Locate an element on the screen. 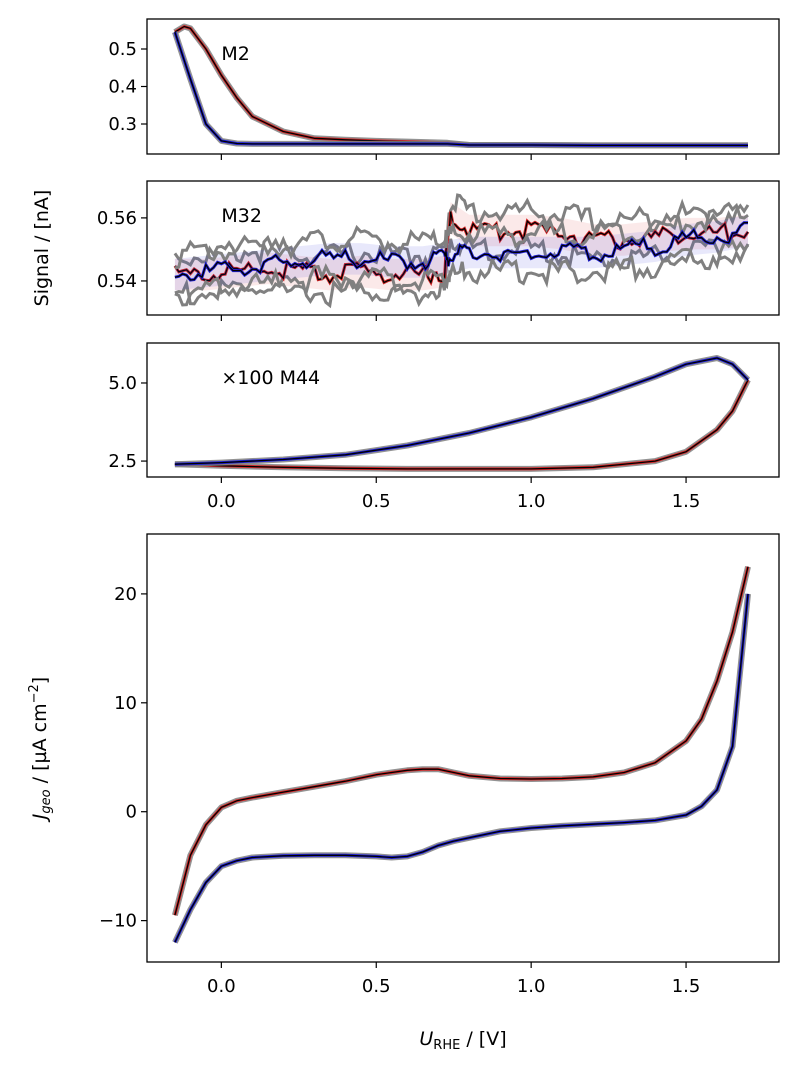 This screenshot has width=800, height=1070. panel-1: 0.3 0.4 0.5 M2 is located at coordinates (444, 89).